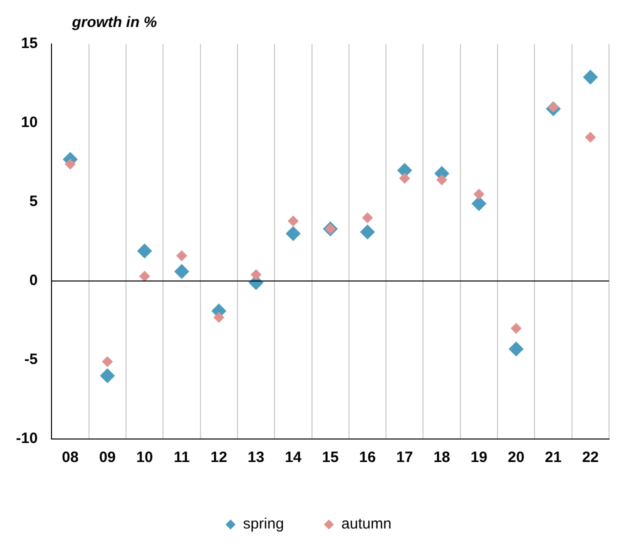 This screenshot has width=627, height=550. What do you see at coordinates (256, 457) in the screenshot?
I see `x-tick-label: 13` at bounding box center [256, 457].